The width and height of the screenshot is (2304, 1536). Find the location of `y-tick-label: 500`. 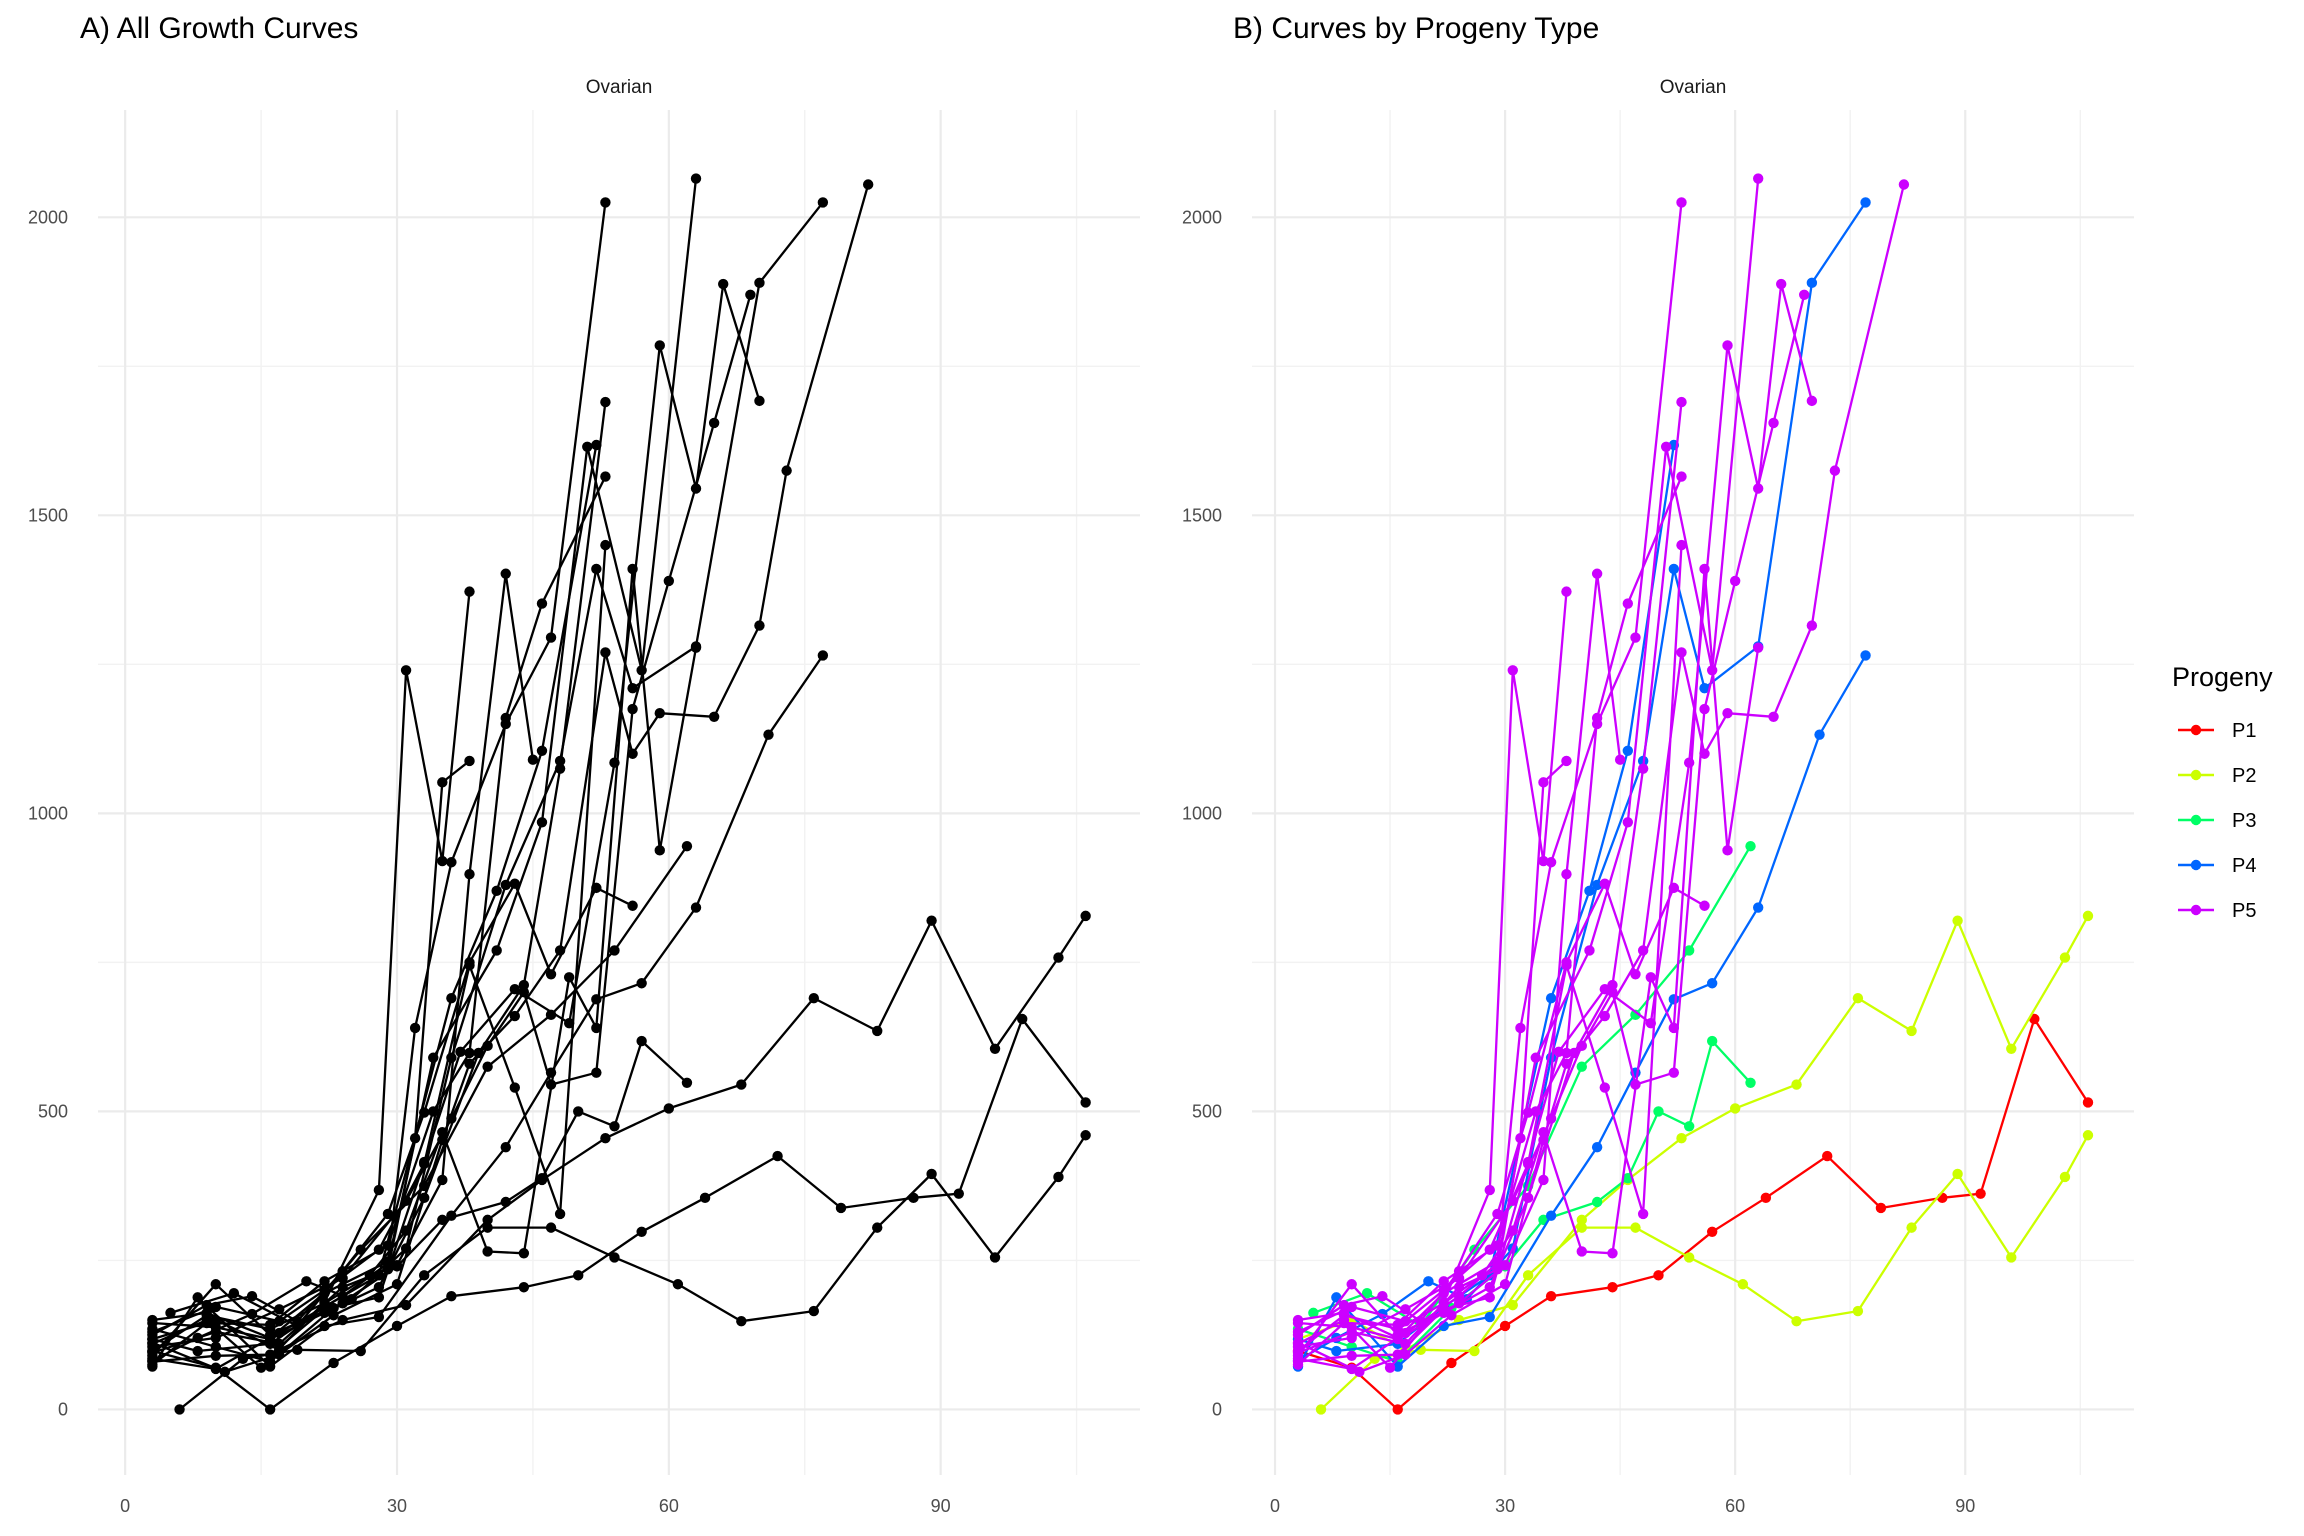

y-tick-label: 500 is located at coordinates (53, 1111).